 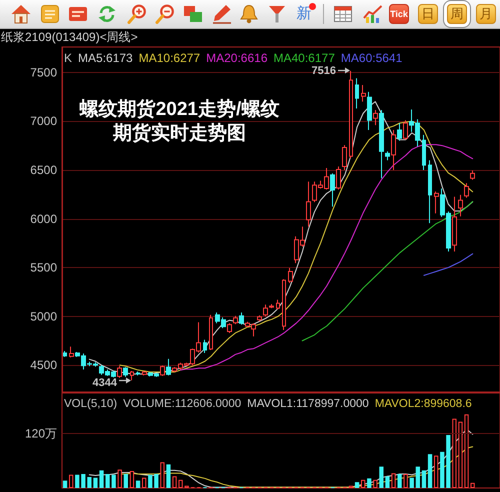 What do you see at coordinates (44, 316) in the screenshot?
I see `y-tick-label: 5000` at bounding box center [44, 316].